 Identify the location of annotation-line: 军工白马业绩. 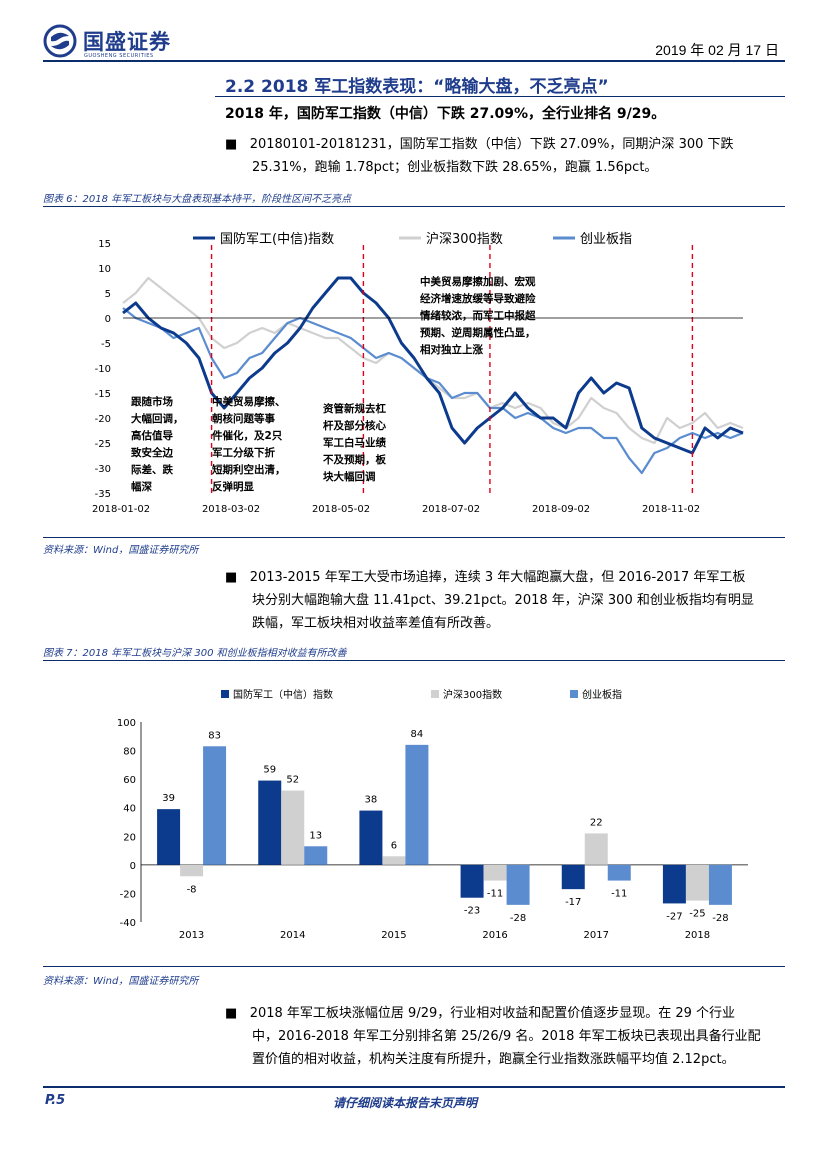
(354, 442).